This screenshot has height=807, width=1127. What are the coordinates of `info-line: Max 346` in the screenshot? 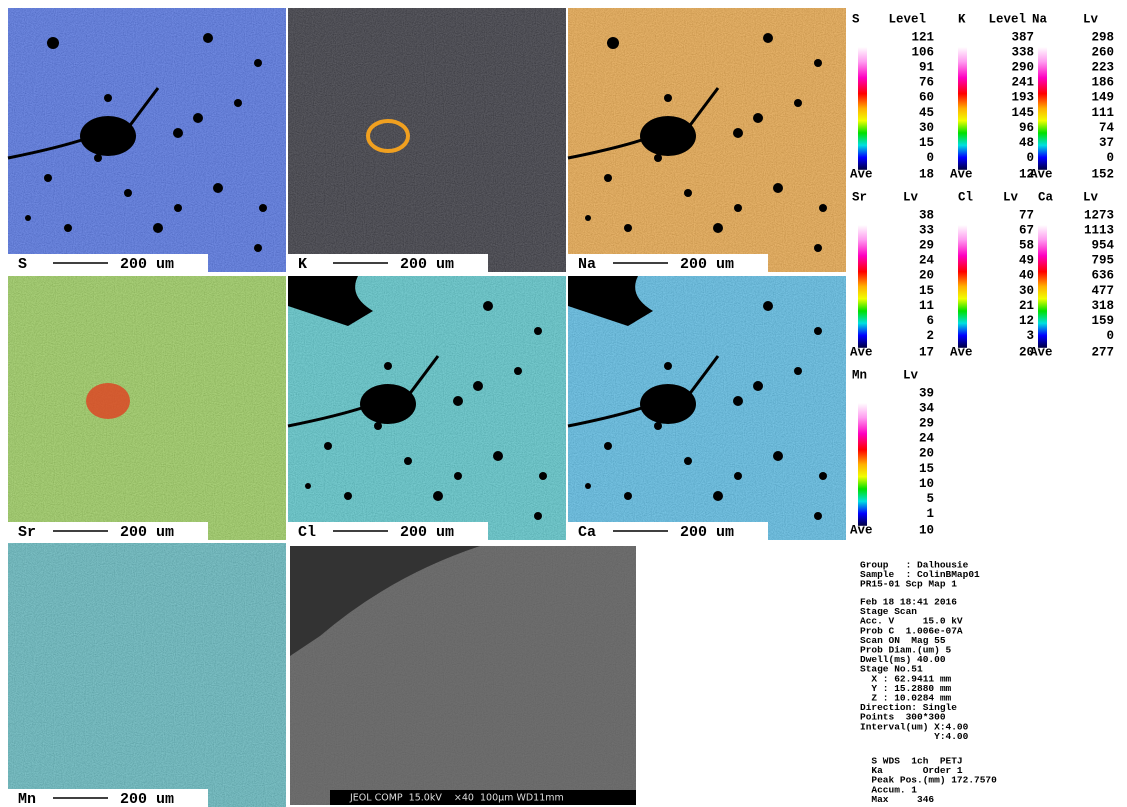 It's located at (897, 799).